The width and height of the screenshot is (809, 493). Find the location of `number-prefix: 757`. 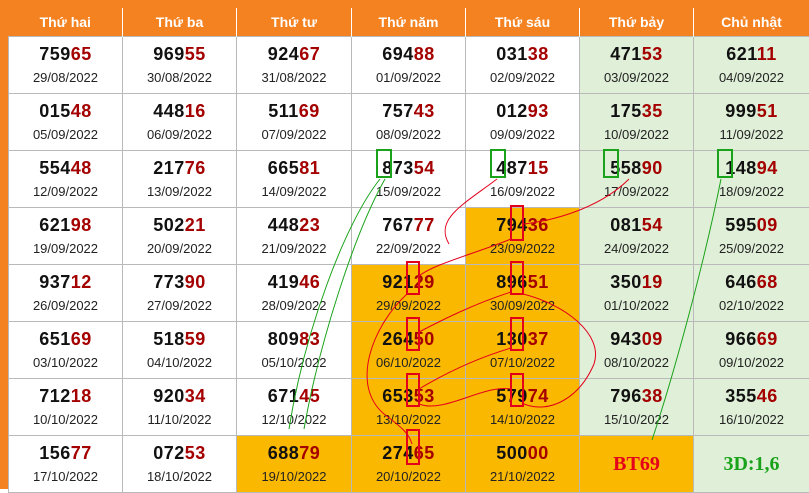

number-prefix: 757 is located at coordinates (398, 111).